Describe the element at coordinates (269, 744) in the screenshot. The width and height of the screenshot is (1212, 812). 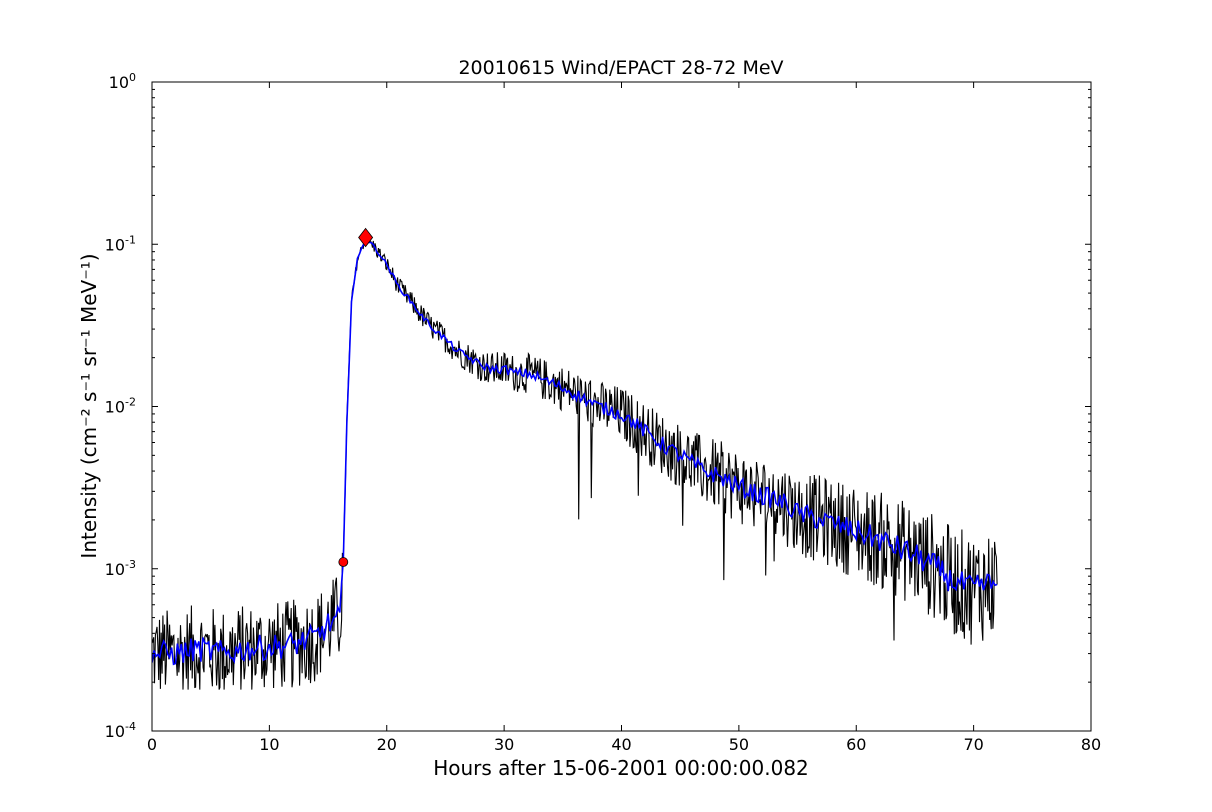
I see `x-tick-label: 10` at that location.